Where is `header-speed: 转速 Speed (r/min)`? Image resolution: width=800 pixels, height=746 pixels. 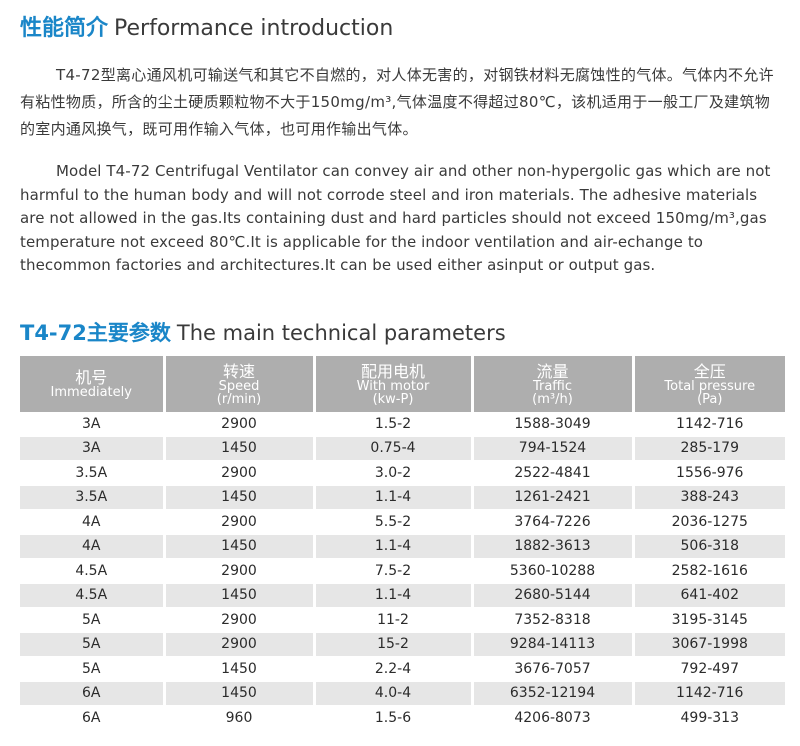
header-speed: 转速 Speed (r/min) is located at coordinates (238, 384).